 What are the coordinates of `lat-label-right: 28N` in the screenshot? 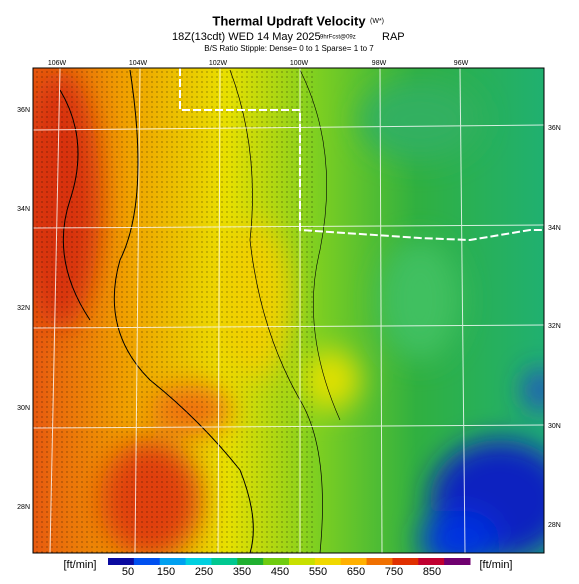 It's located at (554, 525).